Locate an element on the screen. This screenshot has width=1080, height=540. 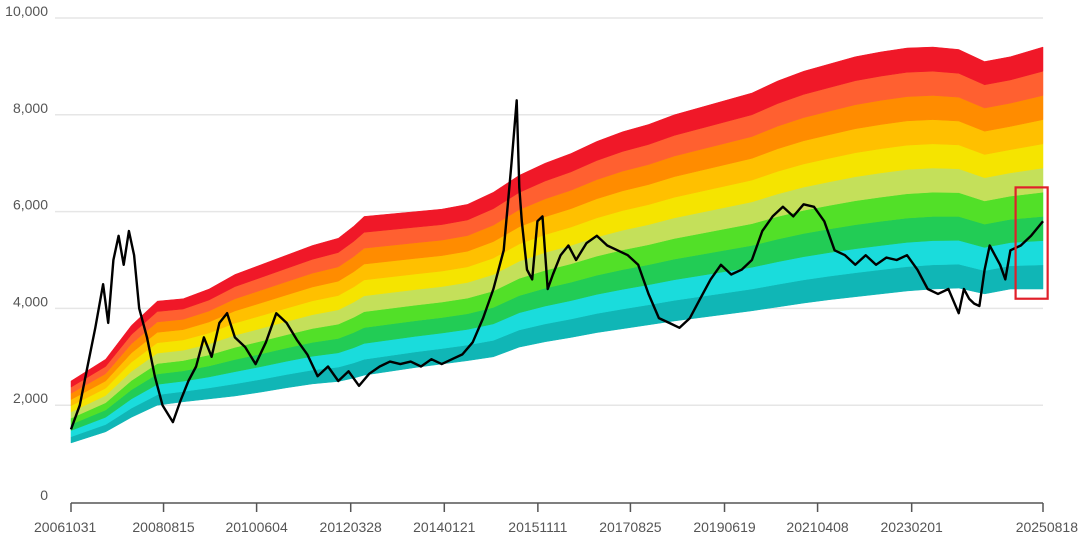
highlight-box is located at coordinates (1031, 243).